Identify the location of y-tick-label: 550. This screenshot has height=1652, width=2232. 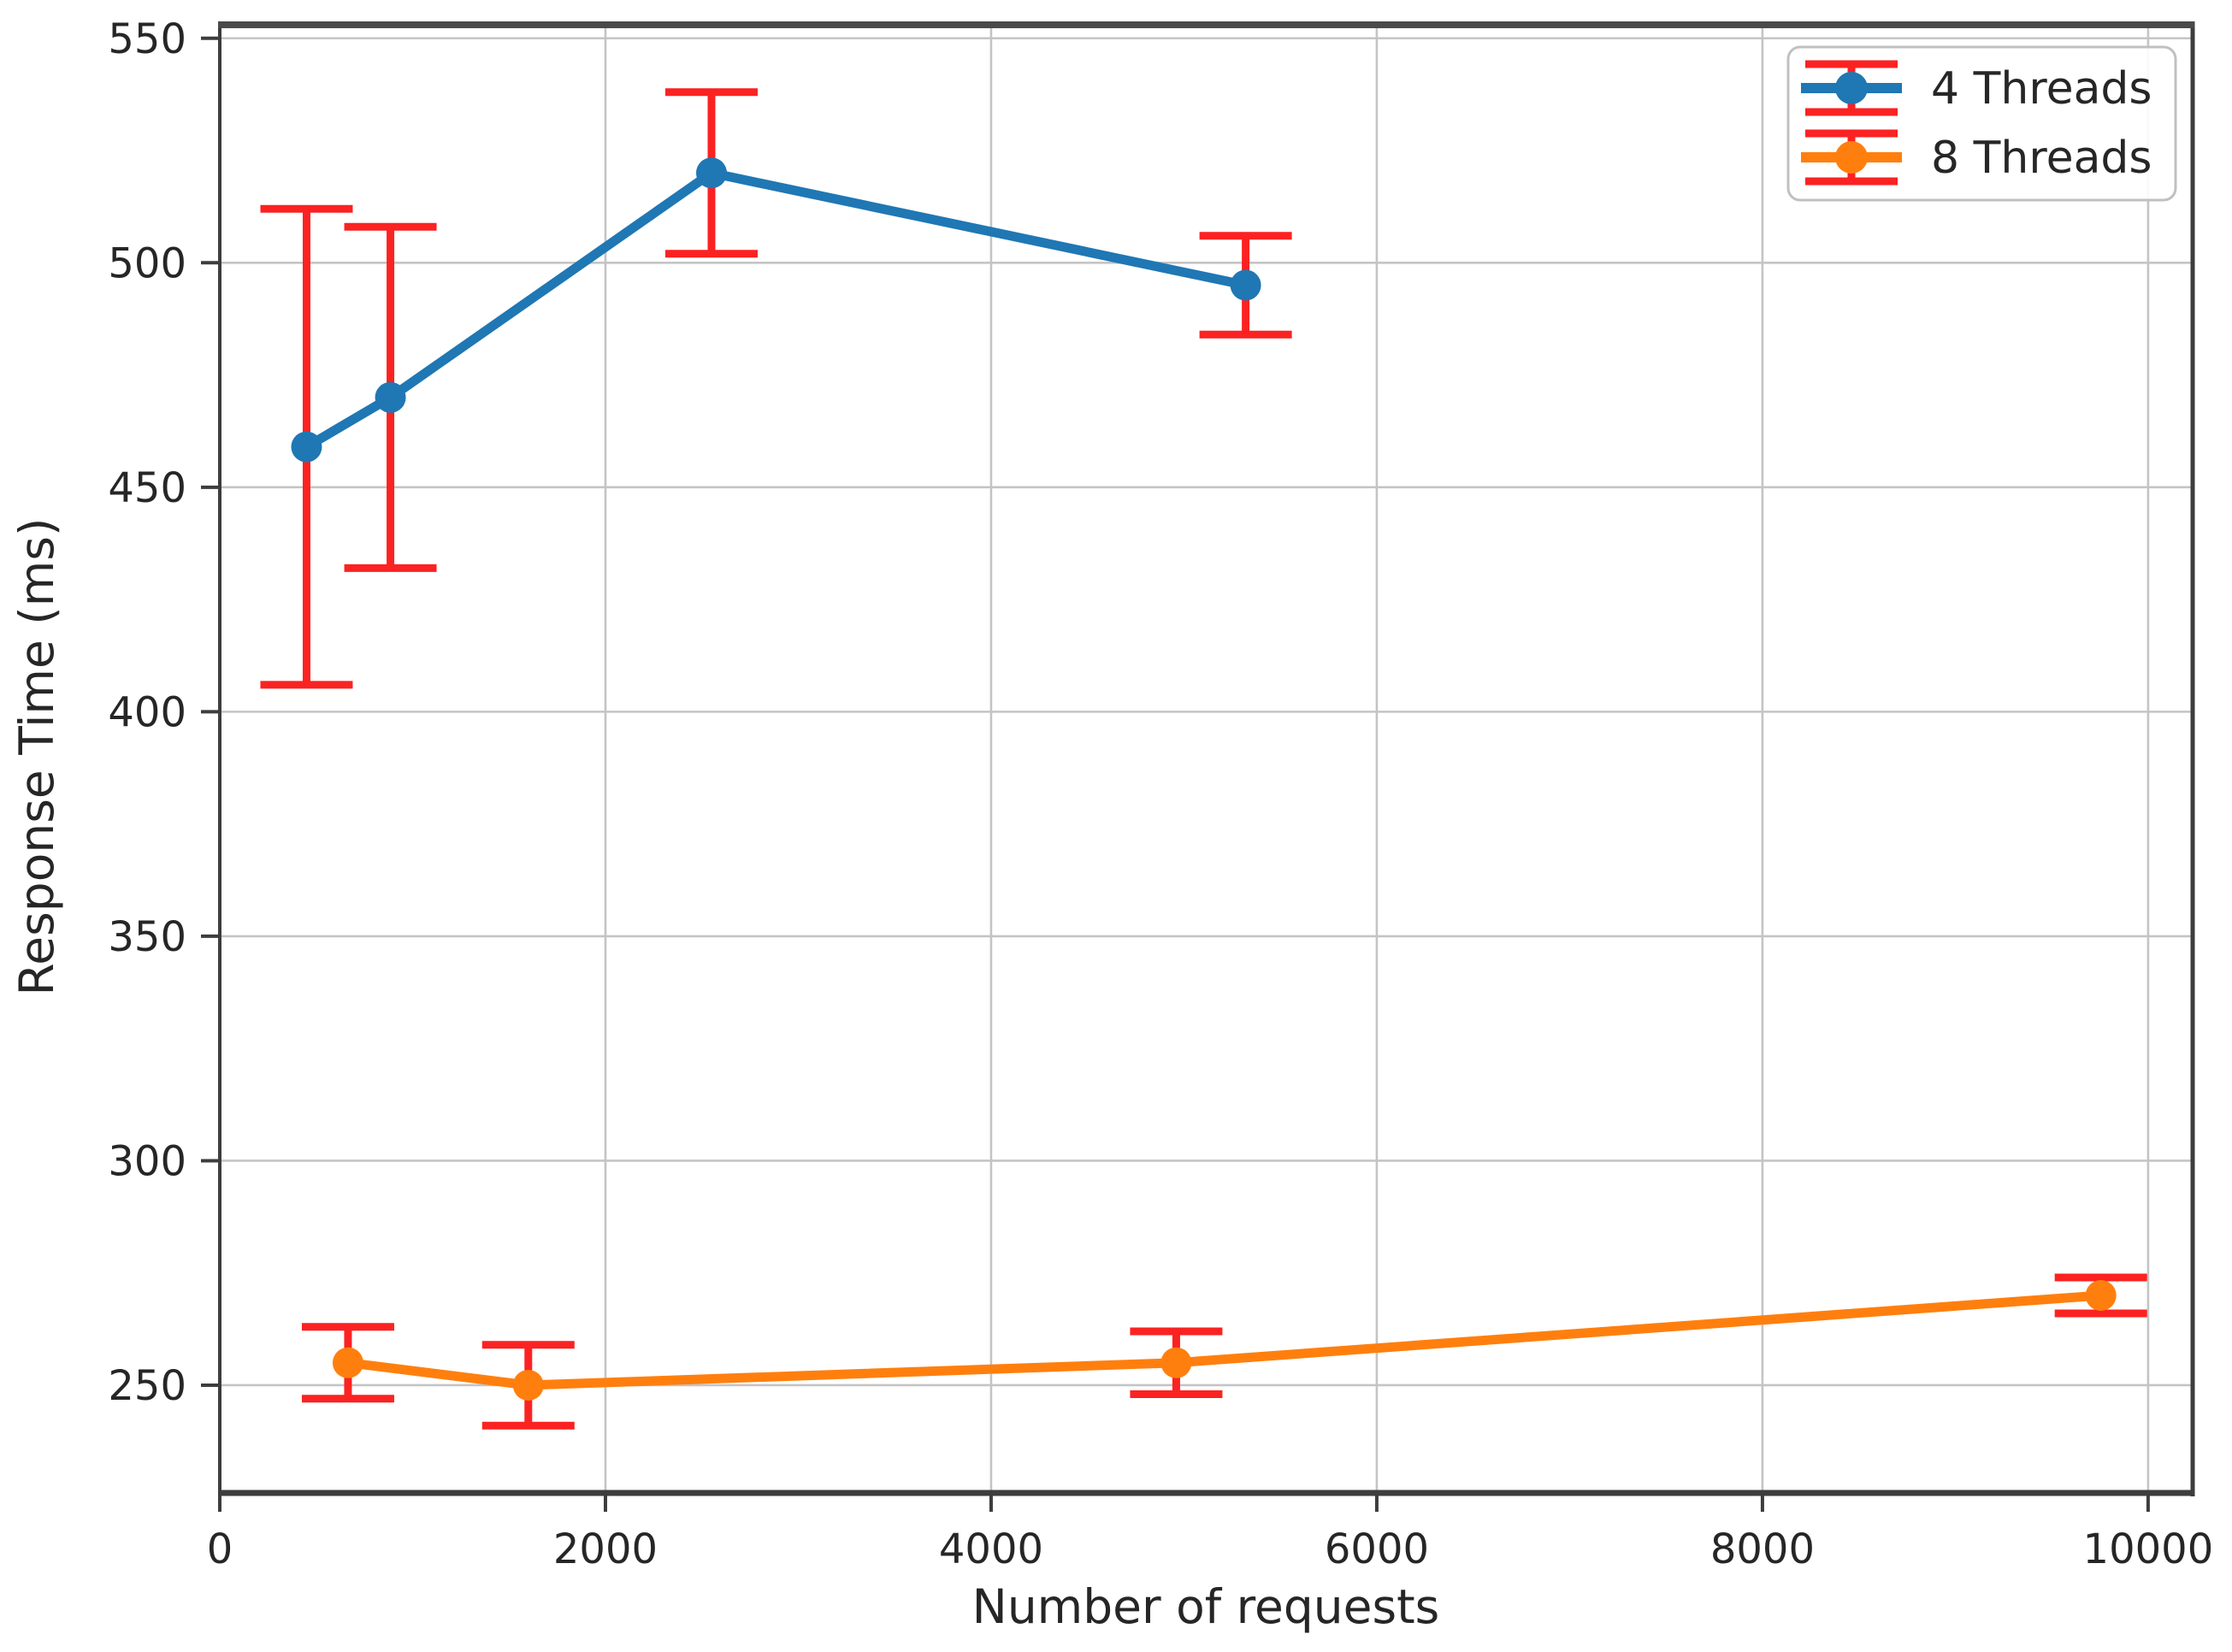
(147, 39).